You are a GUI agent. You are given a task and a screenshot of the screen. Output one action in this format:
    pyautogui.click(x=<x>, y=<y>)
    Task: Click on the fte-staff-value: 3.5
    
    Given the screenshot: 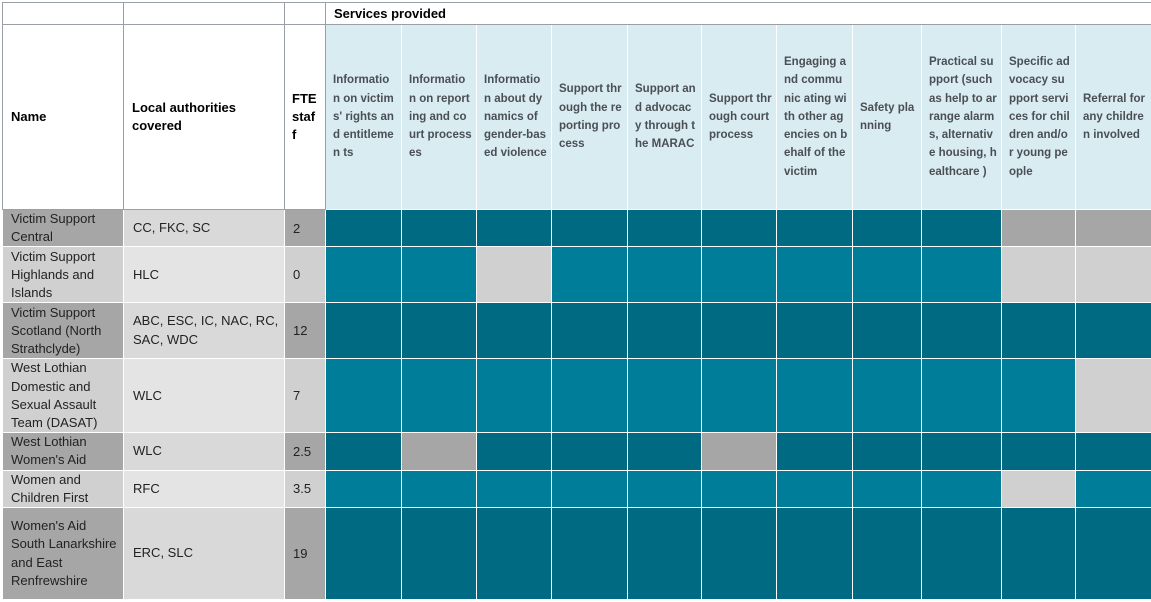 What is the action you would take?
    pyautogui.click(x=305, y=489)
    